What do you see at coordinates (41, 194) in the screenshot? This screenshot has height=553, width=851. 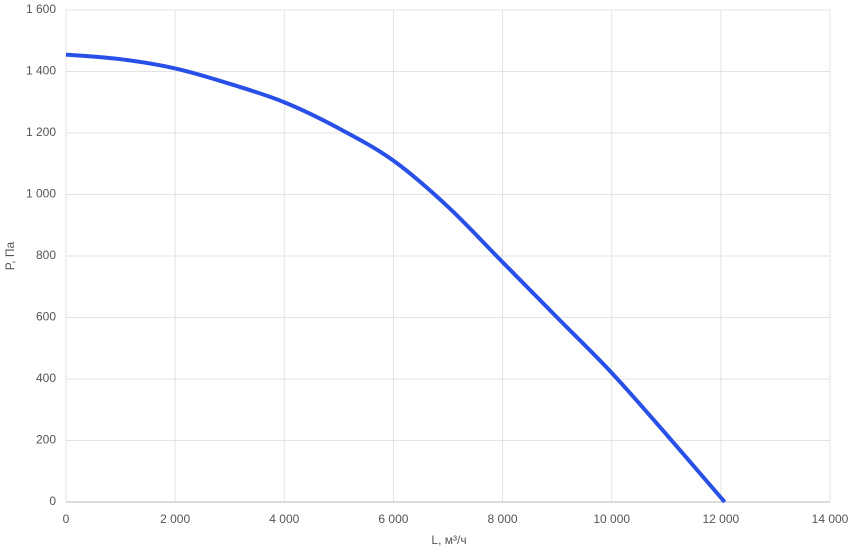 I see `y-tick-label: 1 000` at bounding box center [41, 194].